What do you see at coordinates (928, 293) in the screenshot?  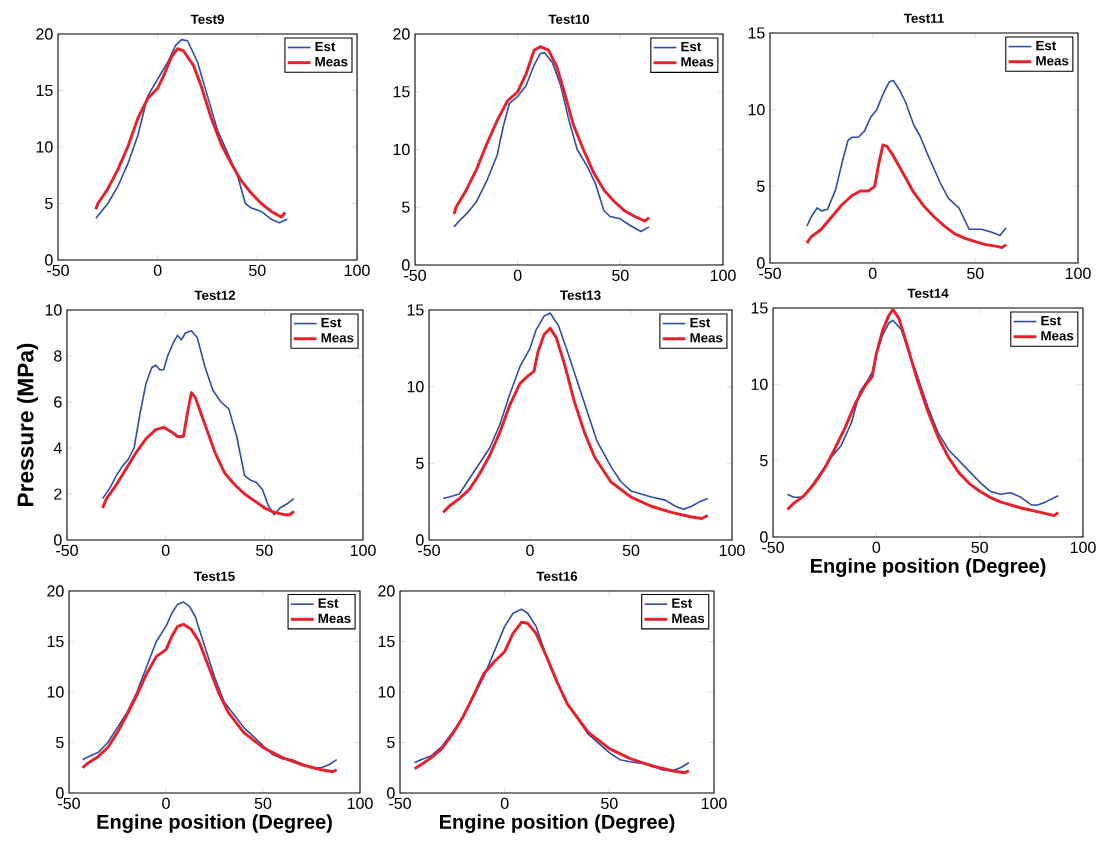 I see `chart-title: Test14` at bounding box center [928, 293].